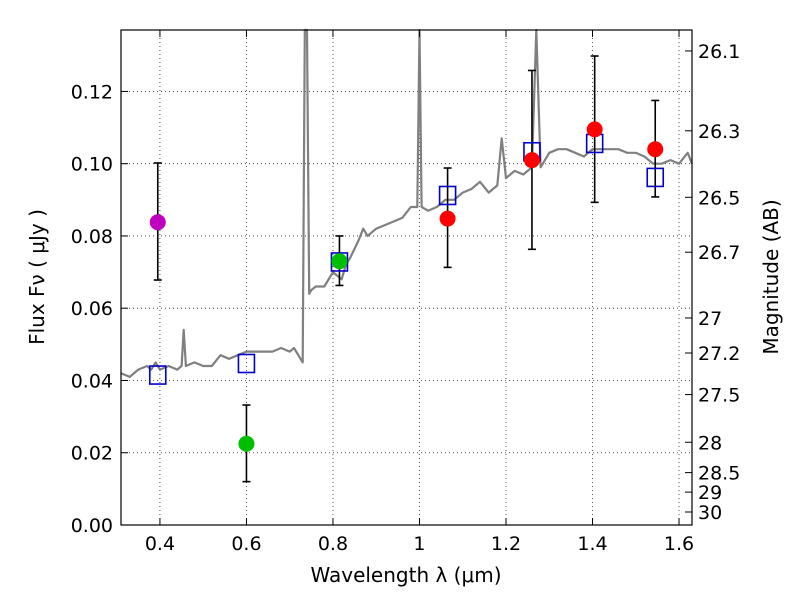 This screenshot has width=800, height=600. I want to click on magnitude-tick-label: 26.1, so click(719, 52).